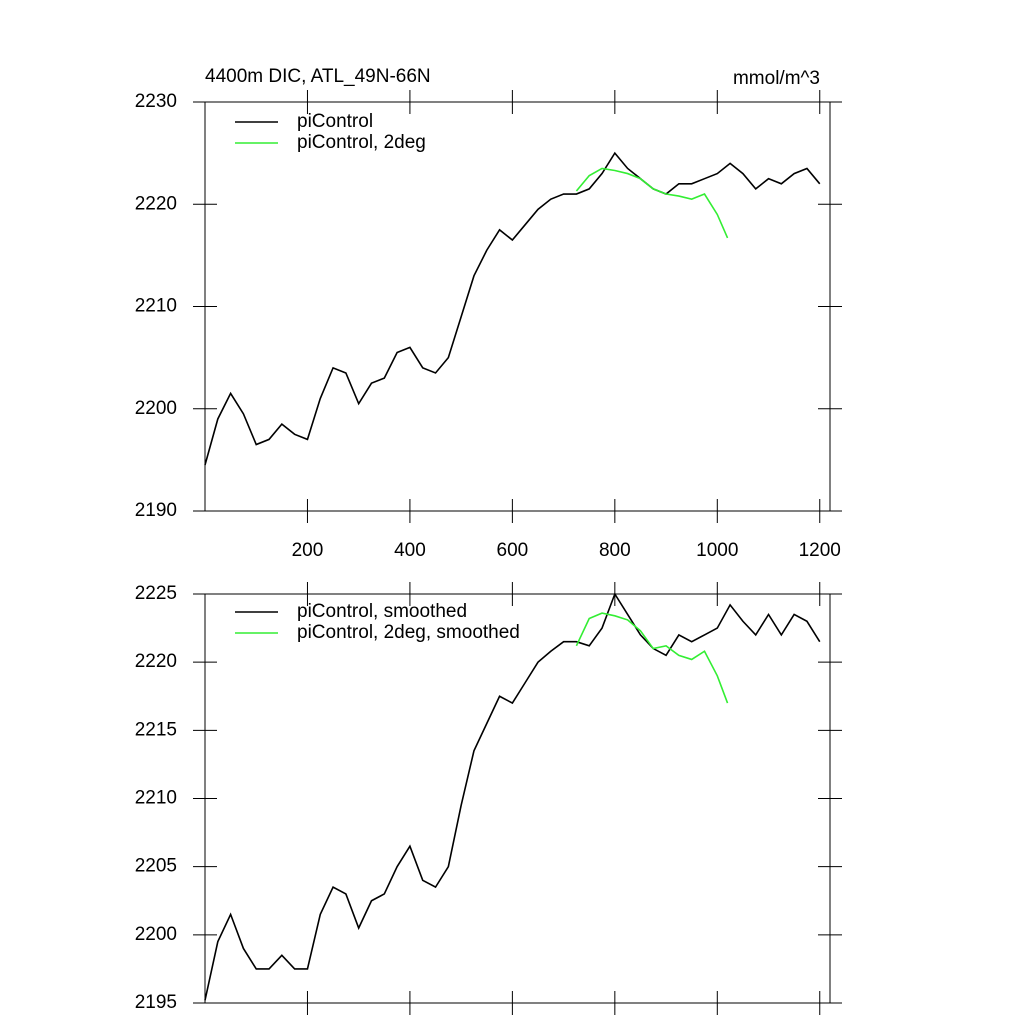 The image size is (1024, 1024). I want to click on legend-label: piControl, smoothed, so click(382, 611).